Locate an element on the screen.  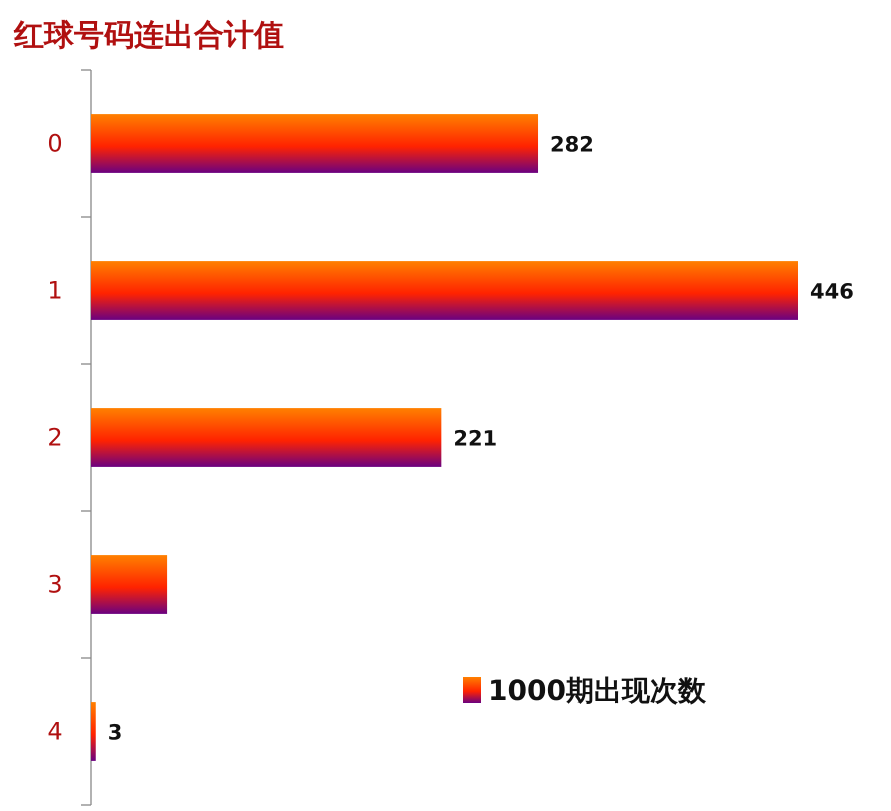
y-tick-label: 1 is located at coordinates (55, 290).